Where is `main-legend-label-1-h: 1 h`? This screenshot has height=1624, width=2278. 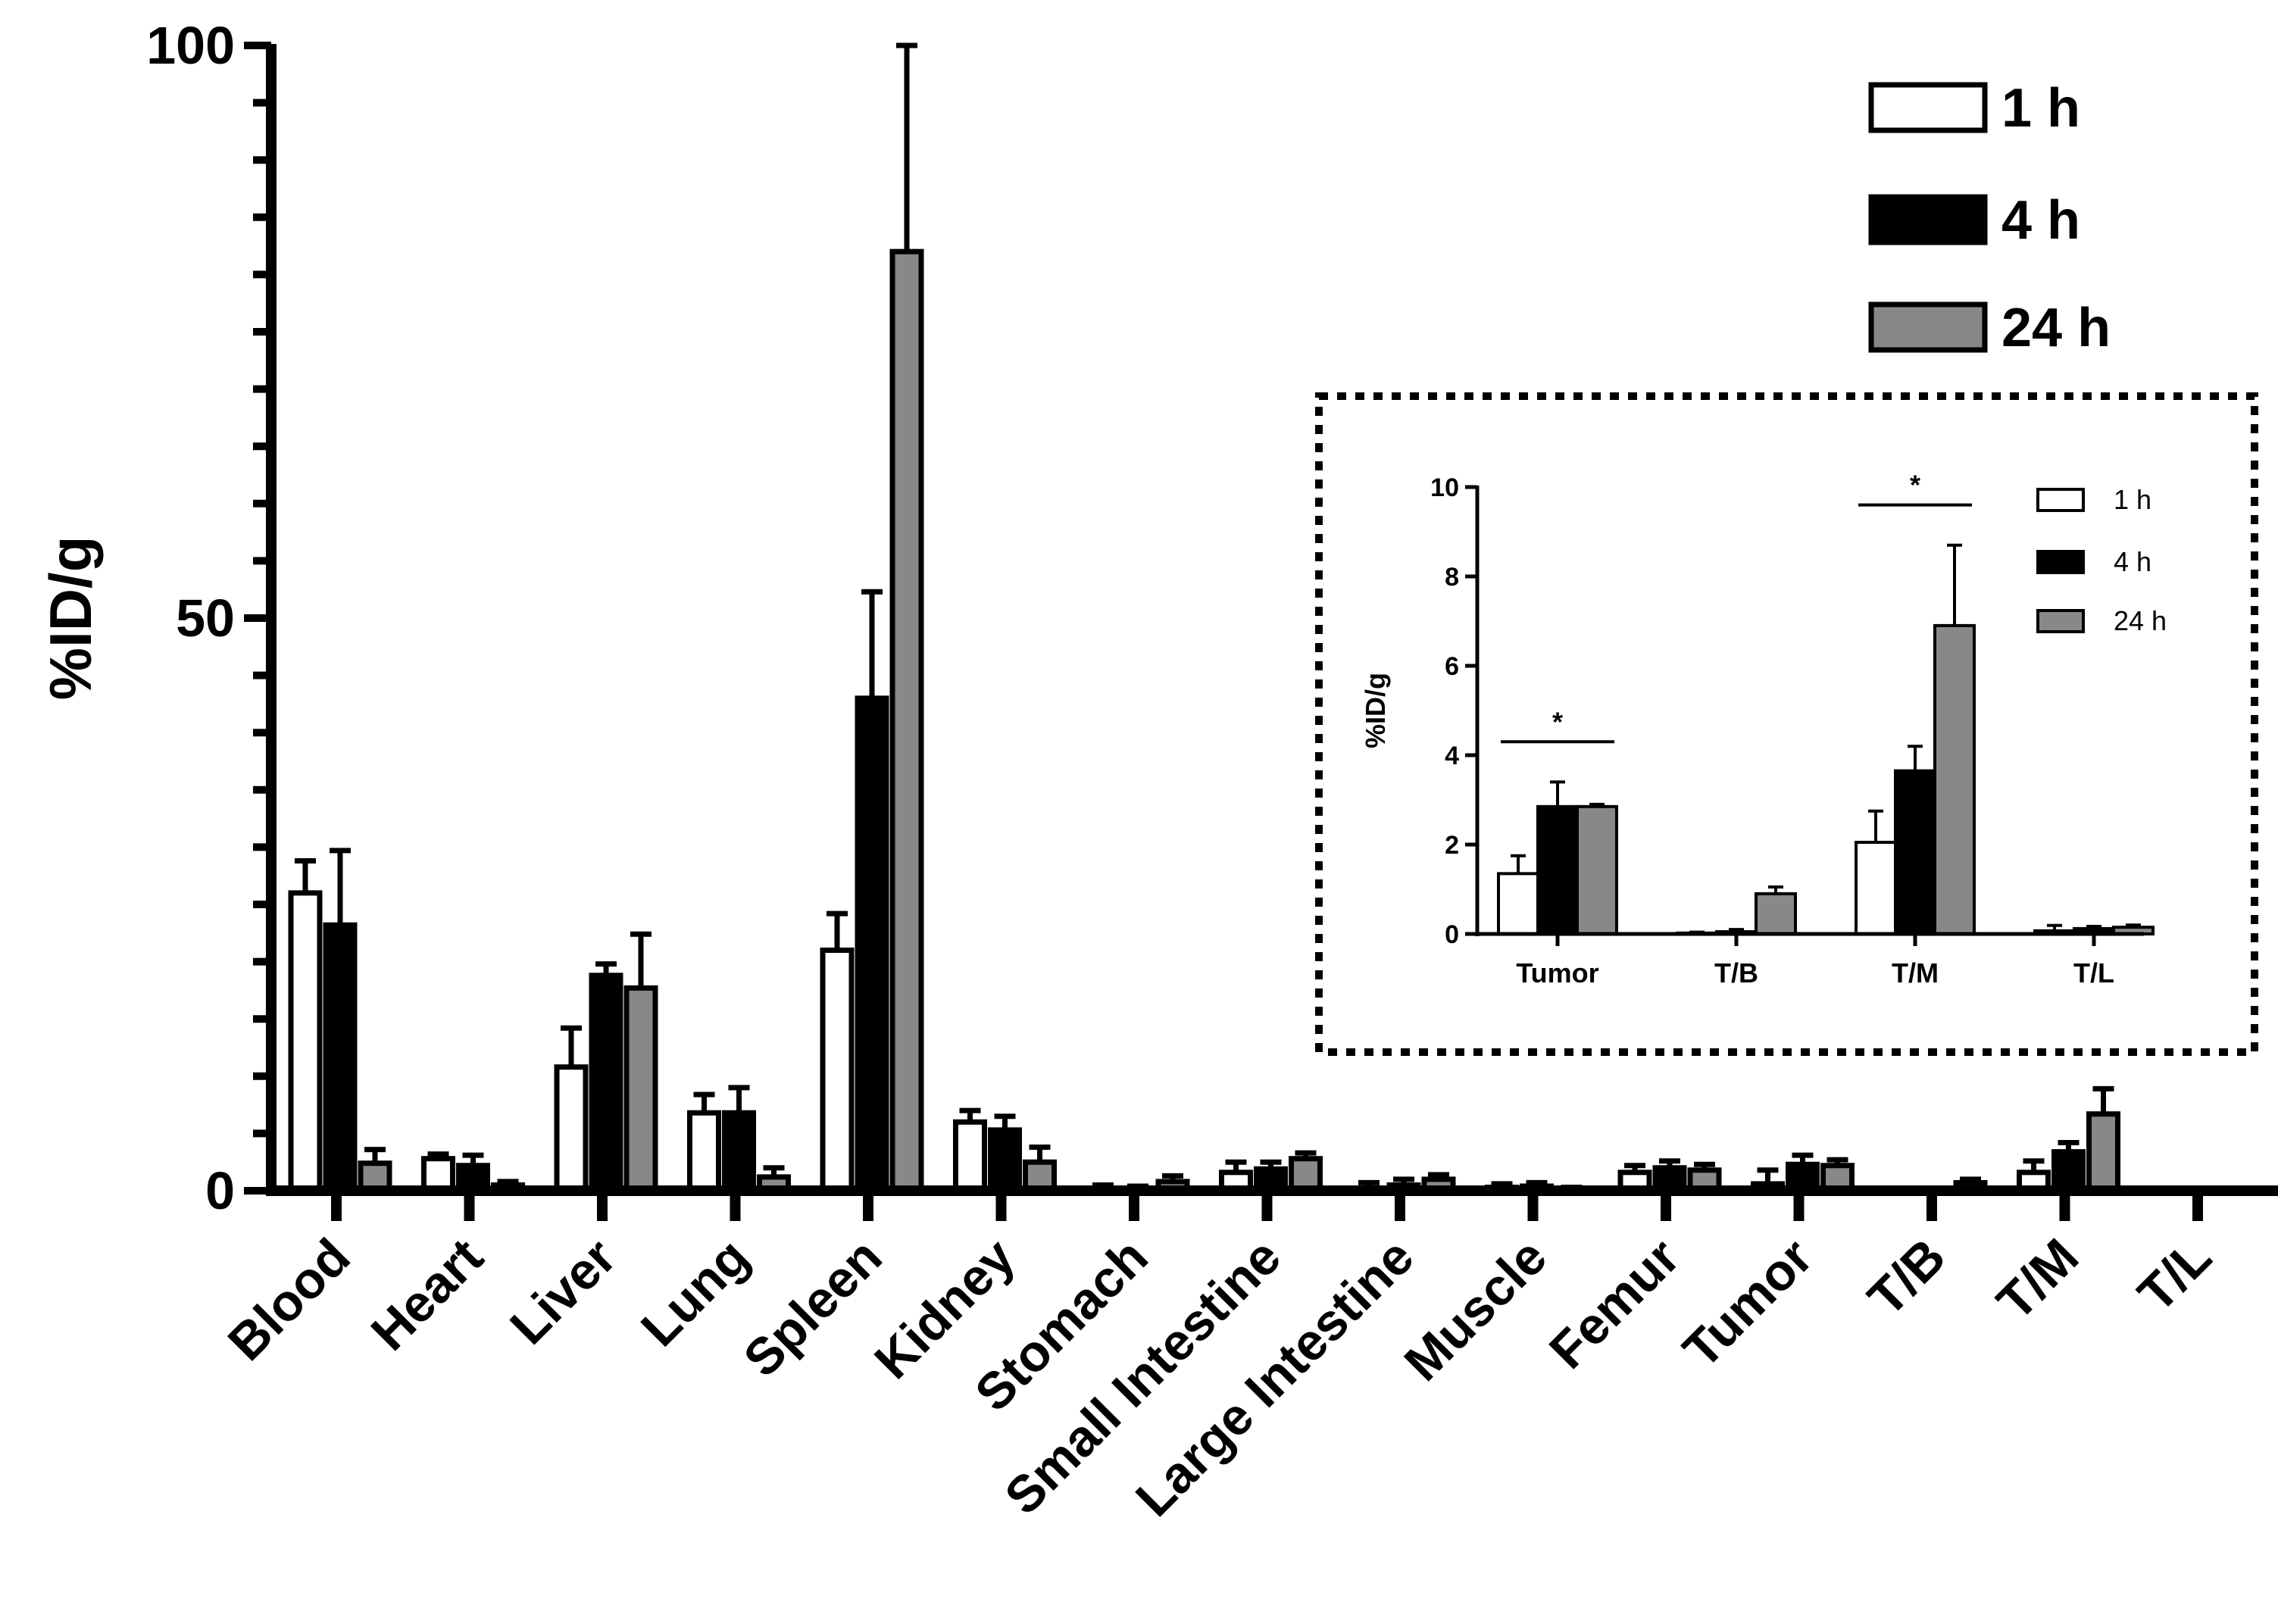 main-legend-label-1-h: 1 h is located at coordinates (2040, 108).